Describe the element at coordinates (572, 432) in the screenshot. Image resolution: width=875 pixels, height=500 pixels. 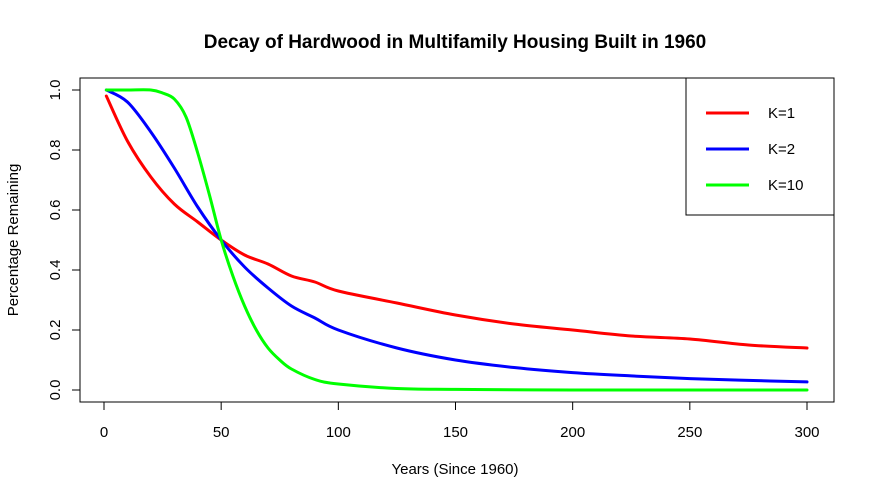
I see `x-tick-label: 200` at that location.